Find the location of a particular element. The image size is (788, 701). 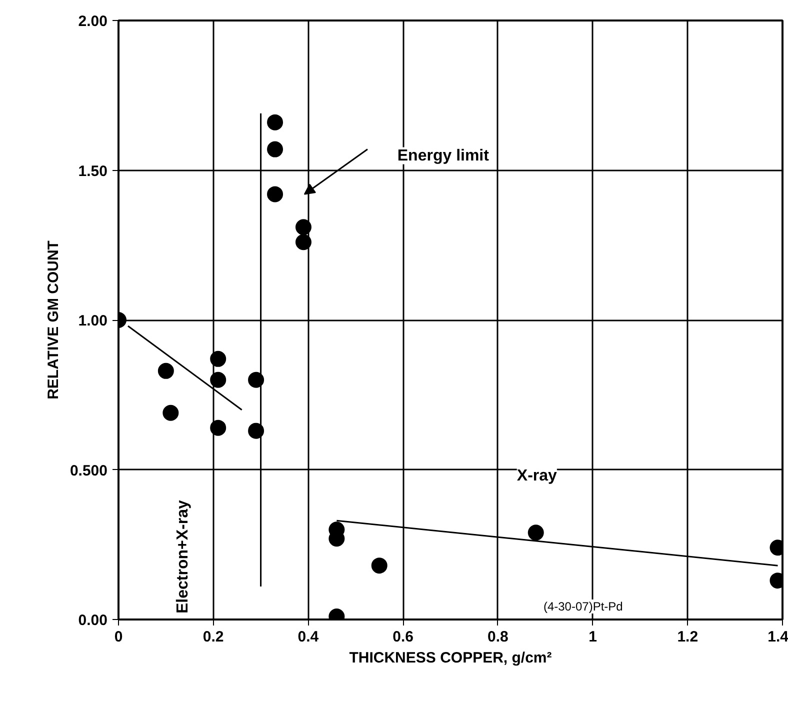

annotation: Electron+X-ray is located at coordinates (183, 557).